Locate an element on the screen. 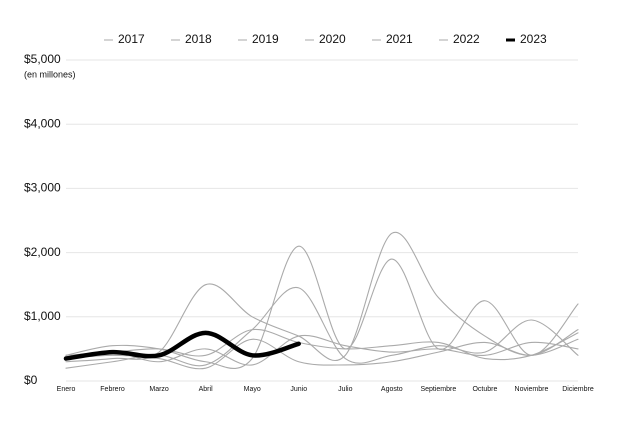  x-tick-label: Junio is located at coordinates (298, 389).